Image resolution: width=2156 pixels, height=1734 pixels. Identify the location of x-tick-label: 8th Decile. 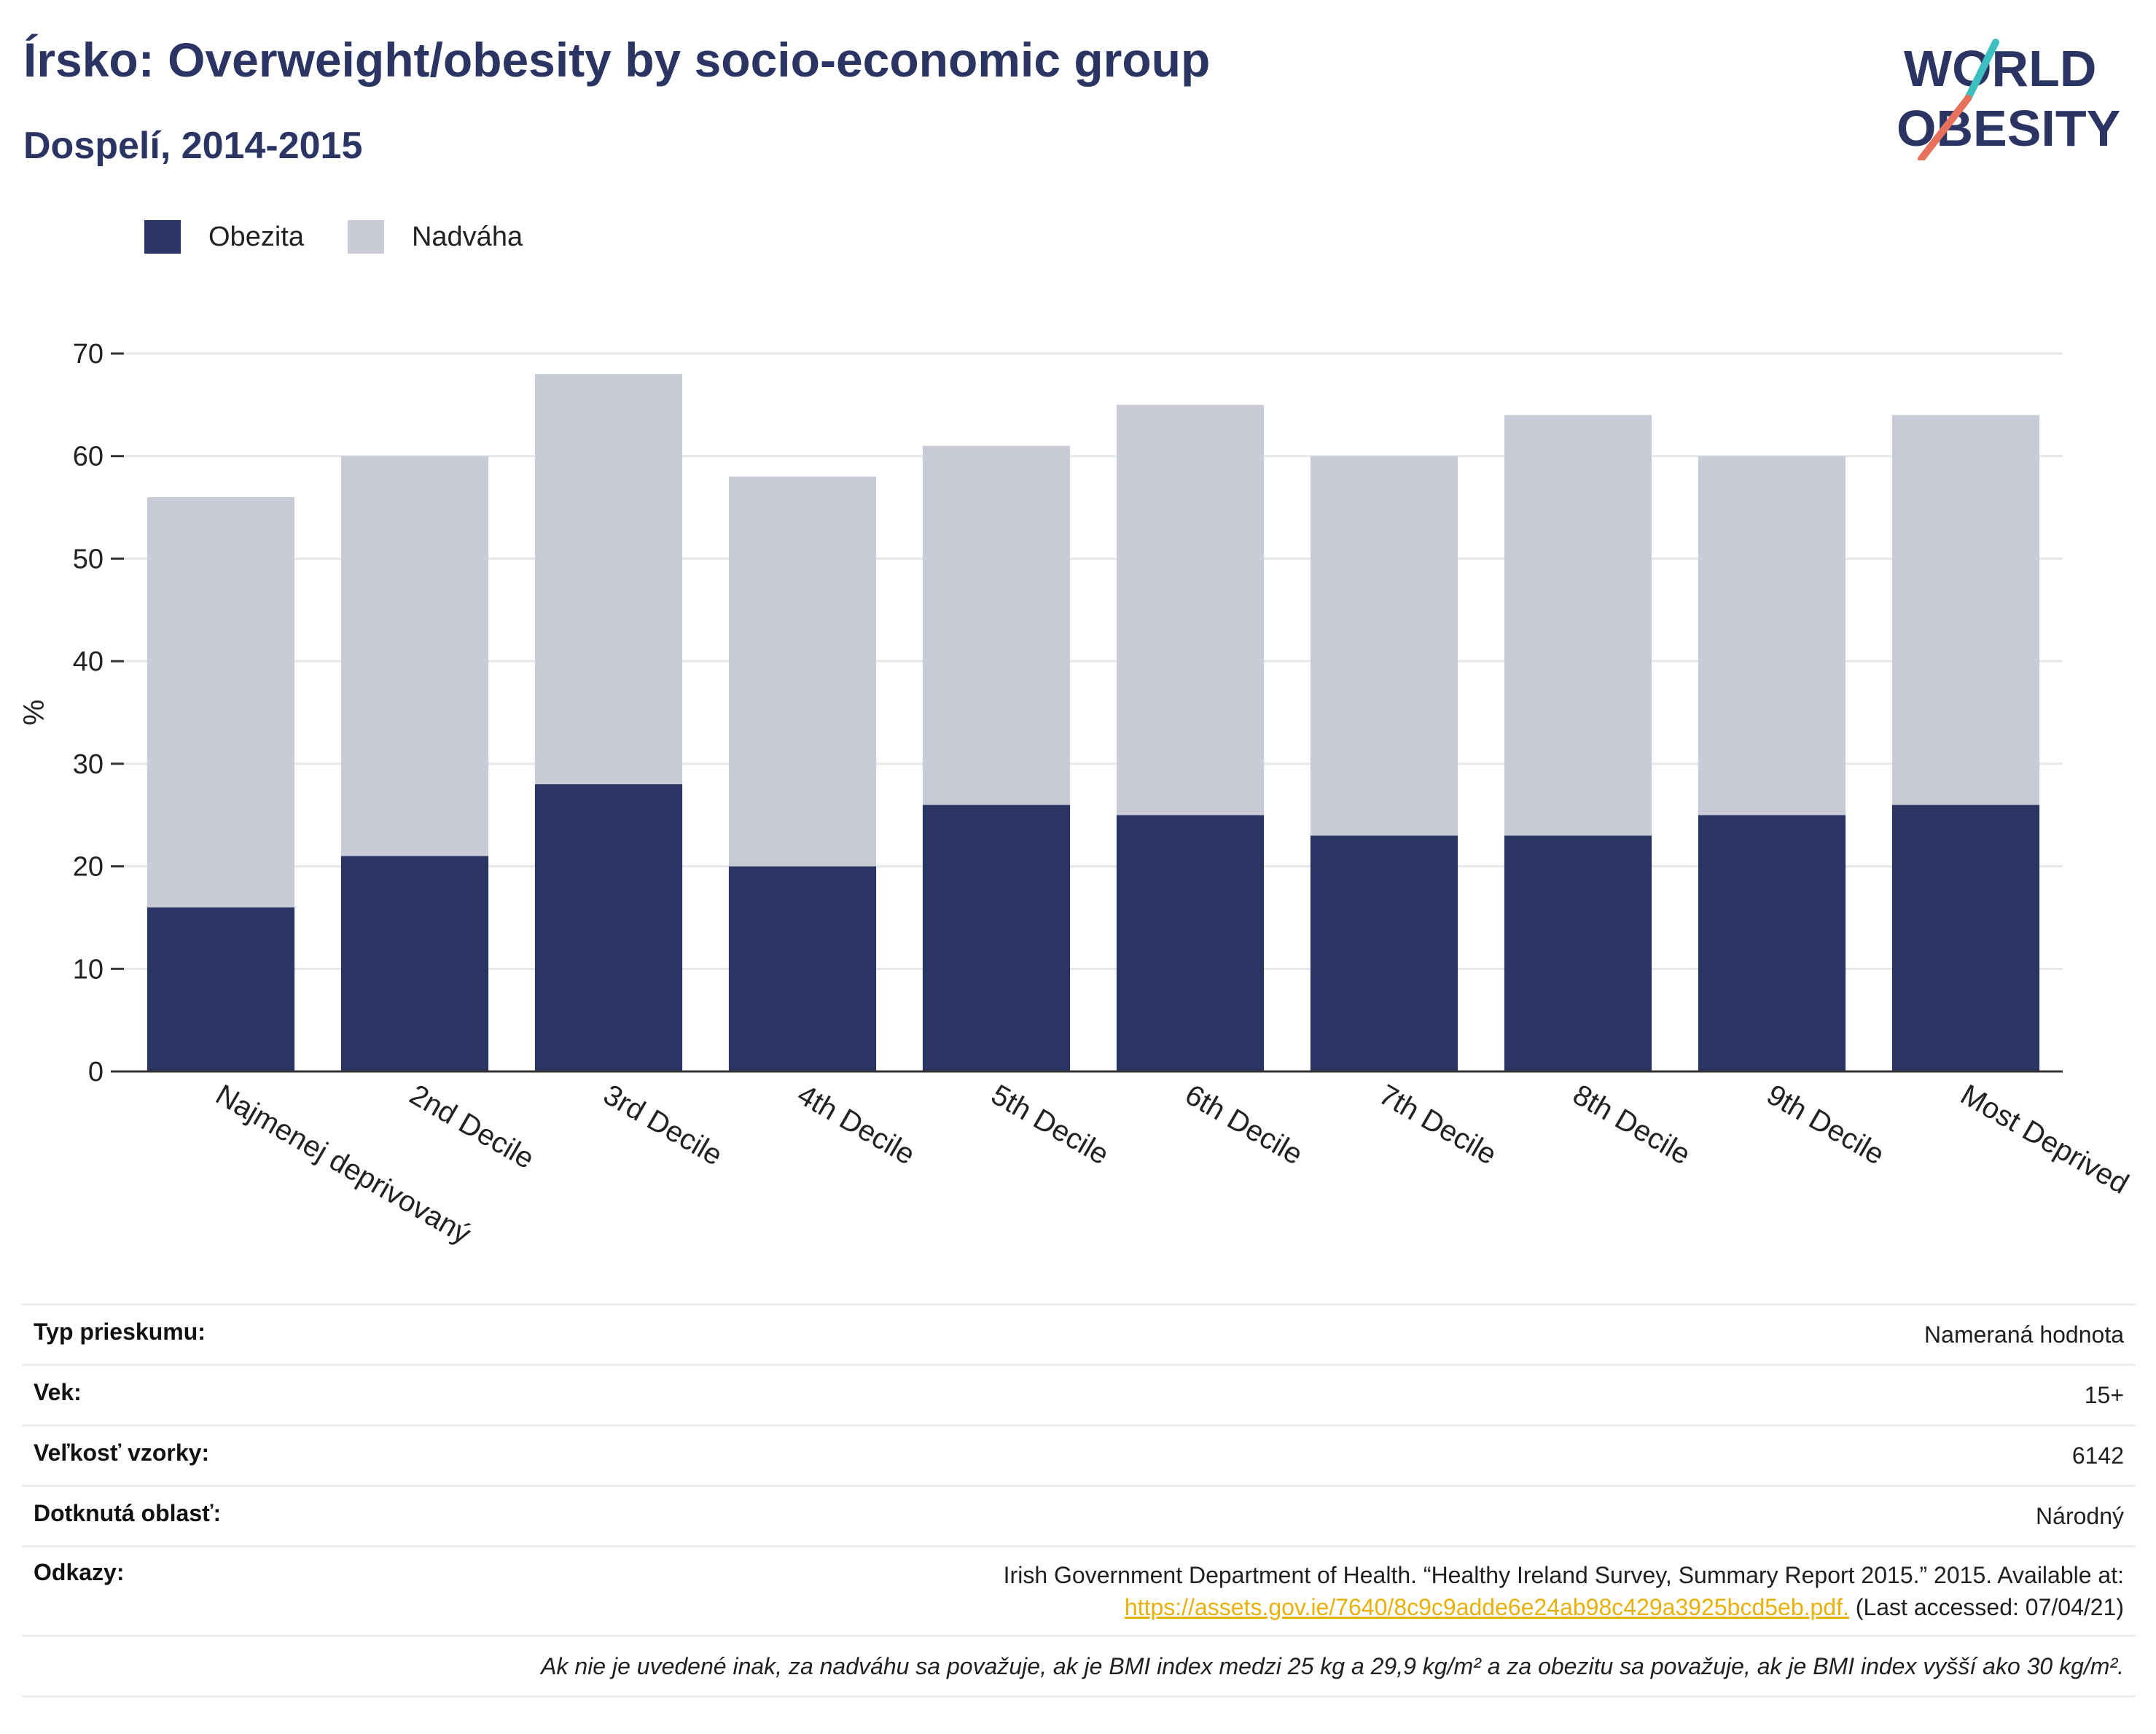
(1632, 1125).